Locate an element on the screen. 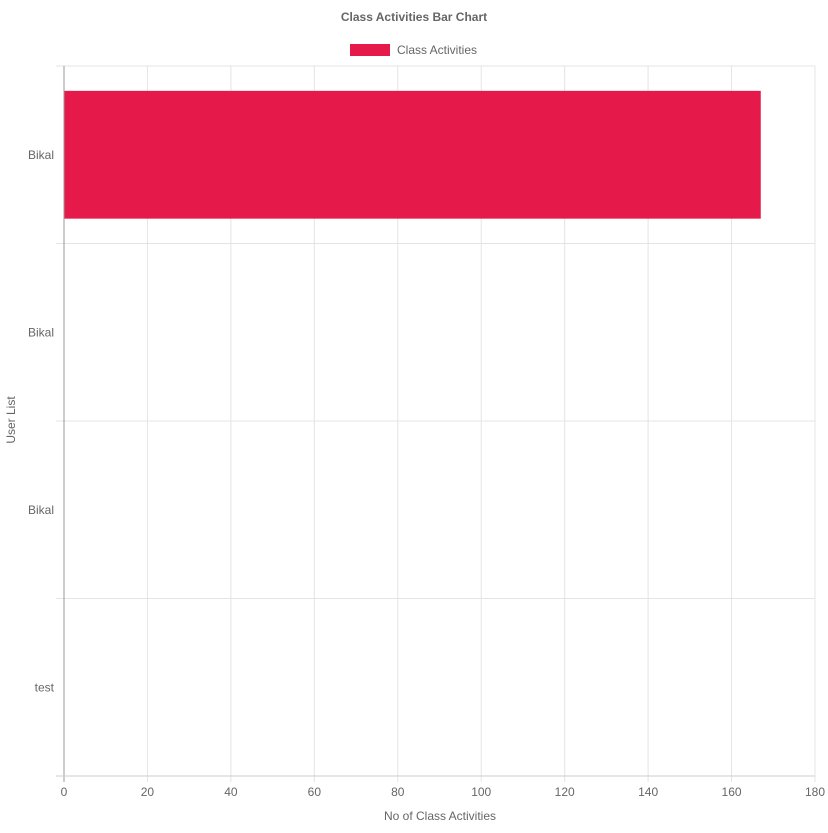  legend: Class Activities is located at coordinates (413, 50).